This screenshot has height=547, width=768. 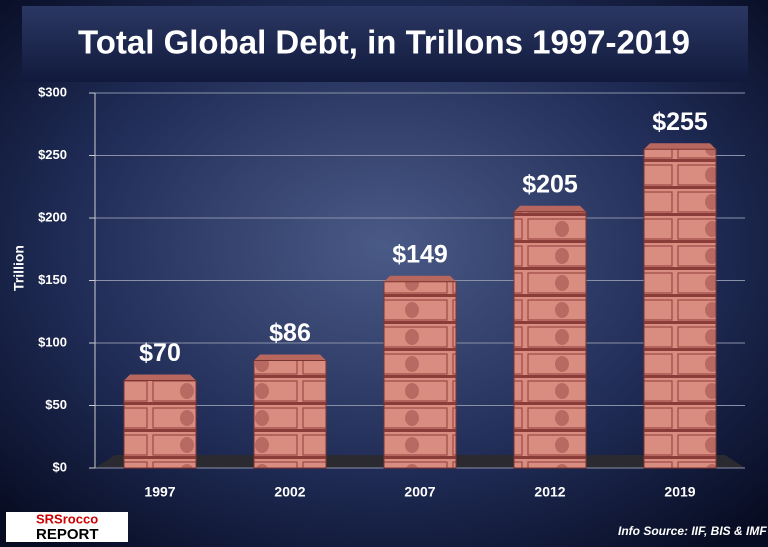 I want to click on y-tick-label: $0, so click(x=60, y=466).